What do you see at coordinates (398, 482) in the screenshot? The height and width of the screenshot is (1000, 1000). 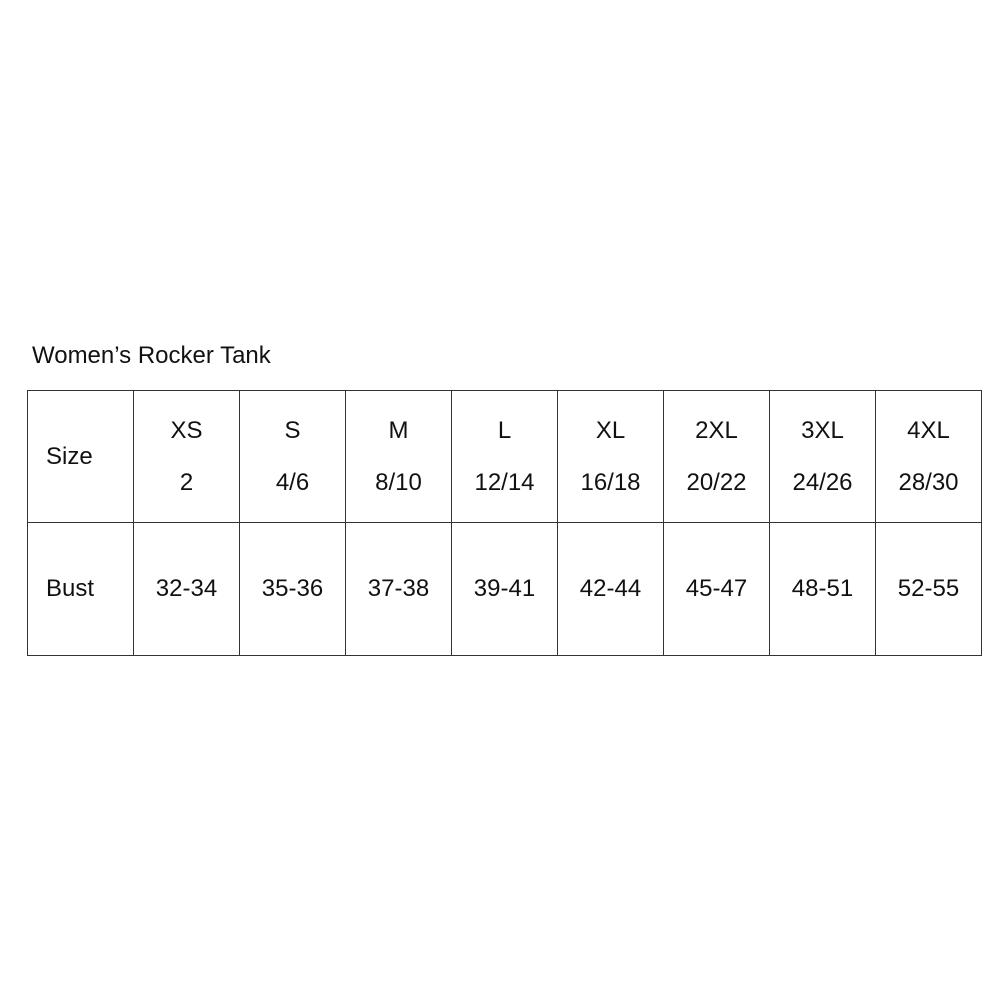 I see `size-numeric: 8/10` at bounding box center [398, 482].